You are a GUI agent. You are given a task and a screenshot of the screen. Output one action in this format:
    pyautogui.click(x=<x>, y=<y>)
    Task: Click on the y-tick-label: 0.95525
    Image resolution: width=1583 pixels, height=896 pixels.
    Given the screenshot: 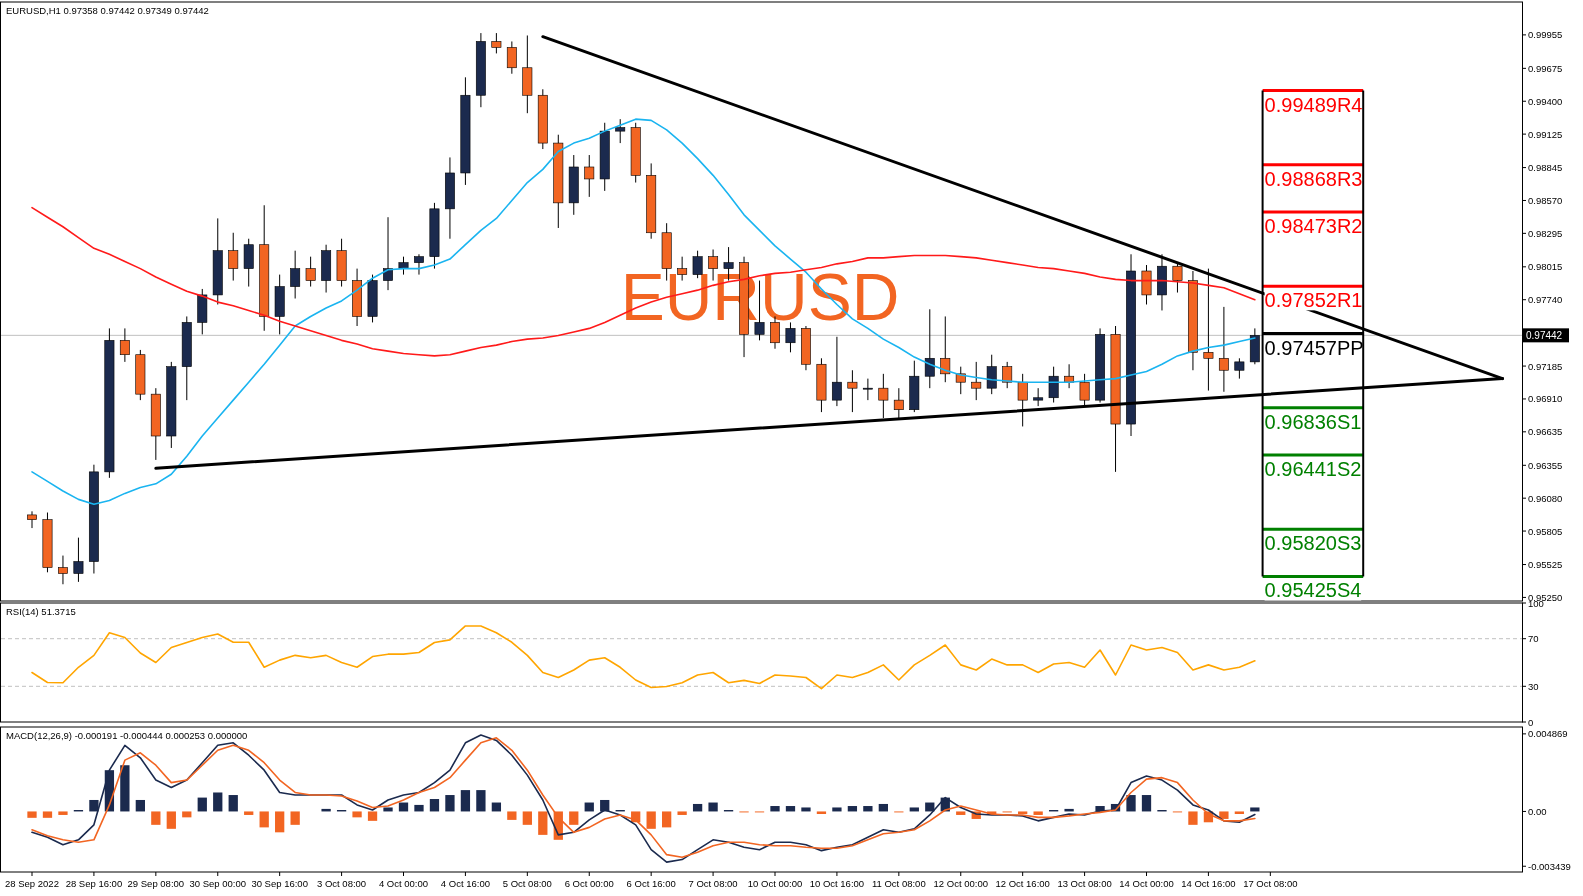 What is the action you would take?
    pyautogui.click(x=1545, y=565)
    